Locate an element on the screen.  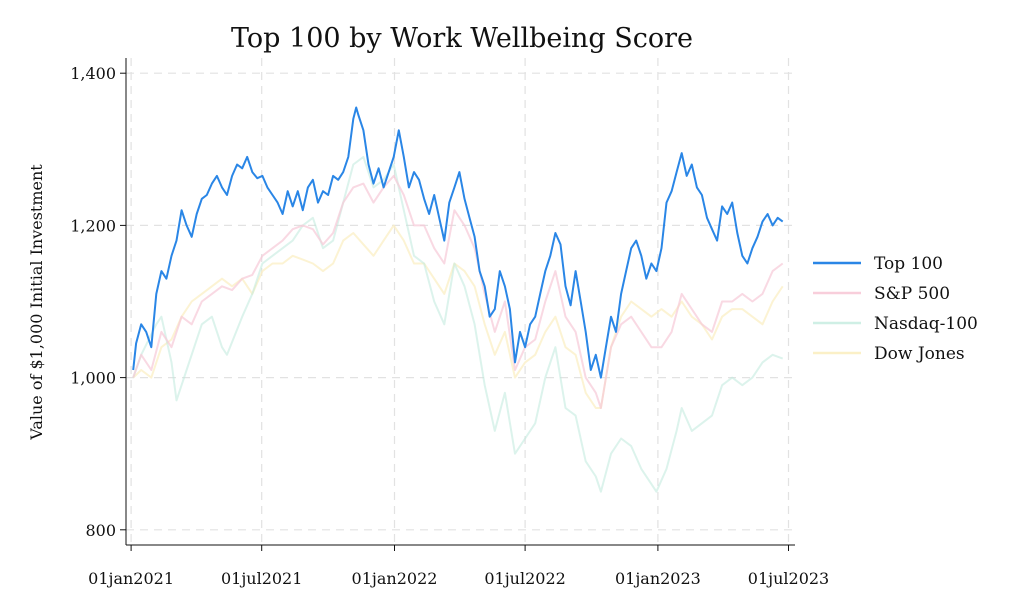
y-tick-label: 1,000 is located at coordinates (93, 378).